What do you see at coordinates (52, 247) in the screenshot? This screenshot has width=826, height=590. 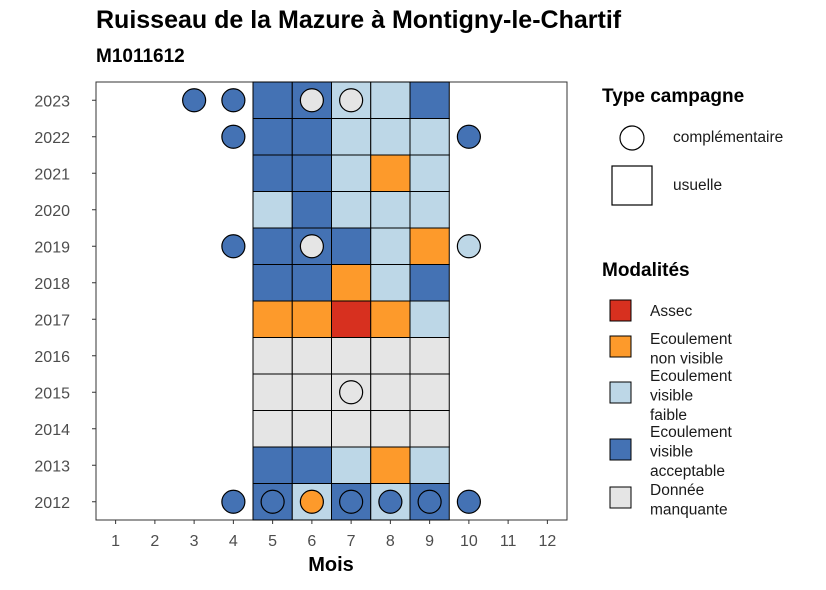 I see `y-tick-label: 2019` at bounding box center [52, 247].